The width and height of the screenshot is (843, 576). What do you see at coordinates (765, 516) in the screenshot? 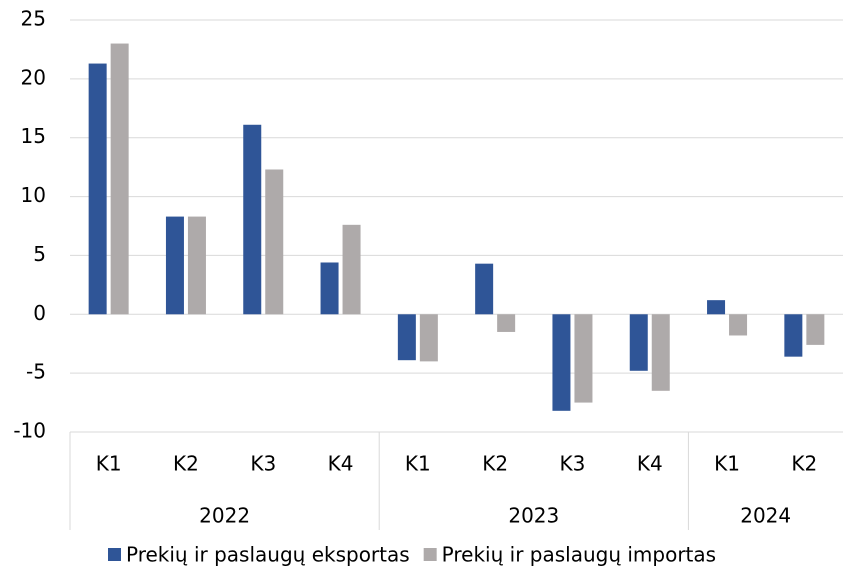
I see `group-label: 2024` at bounding box center [765, 516].